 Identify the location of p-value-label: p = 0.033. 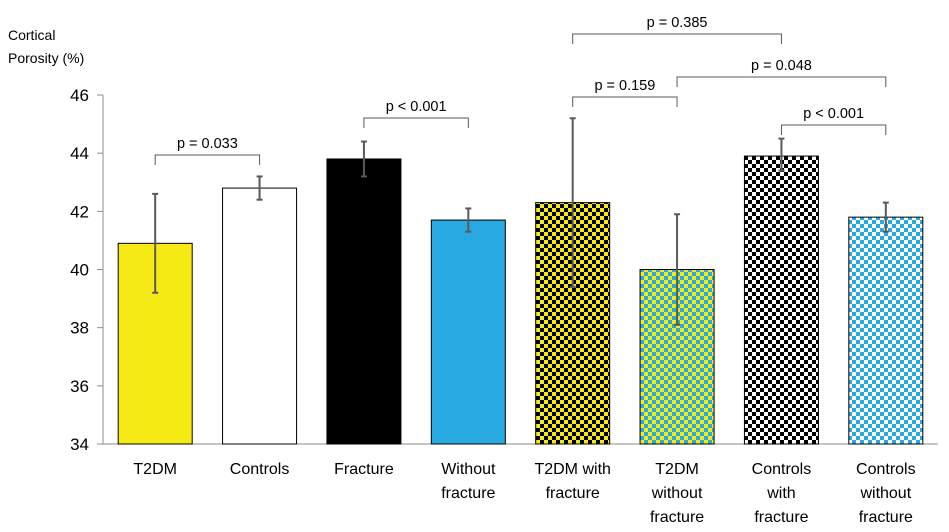
(207, 144).